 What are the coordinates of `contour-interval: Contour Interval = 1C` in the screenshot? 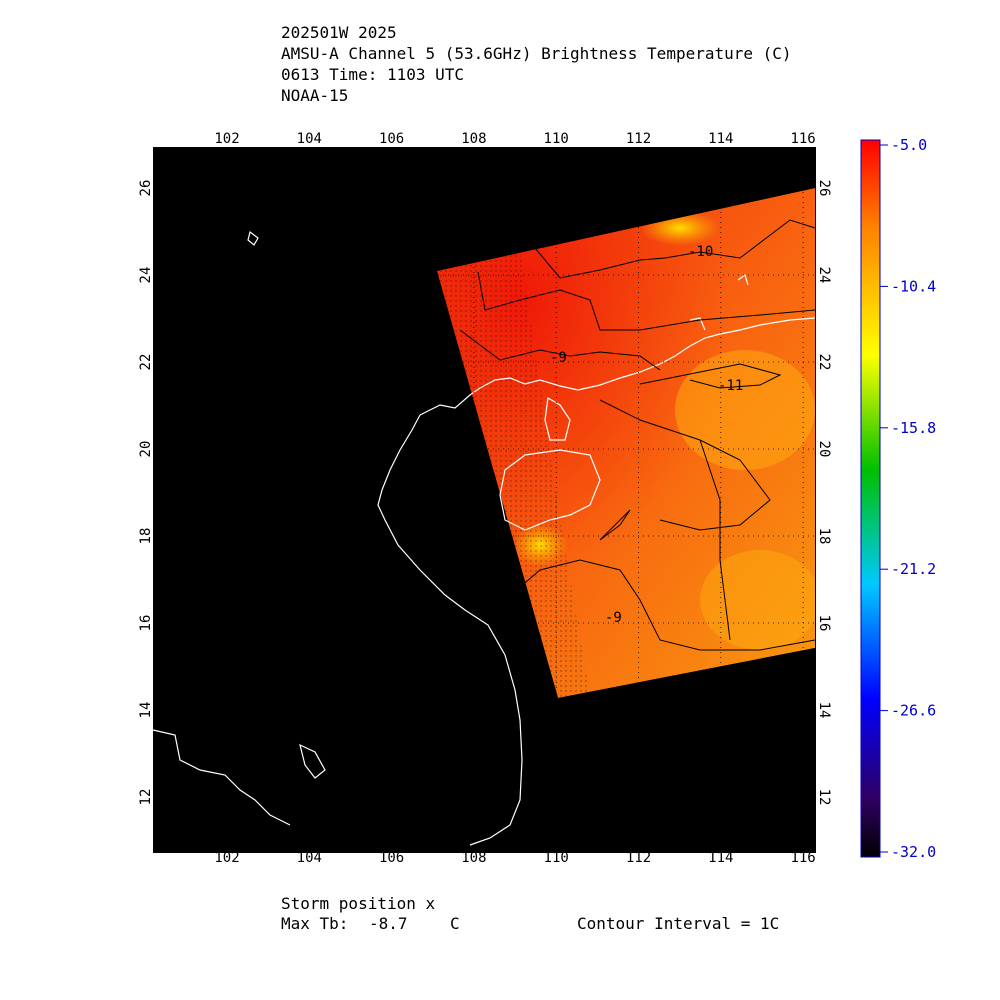 It's located at (678, 923).